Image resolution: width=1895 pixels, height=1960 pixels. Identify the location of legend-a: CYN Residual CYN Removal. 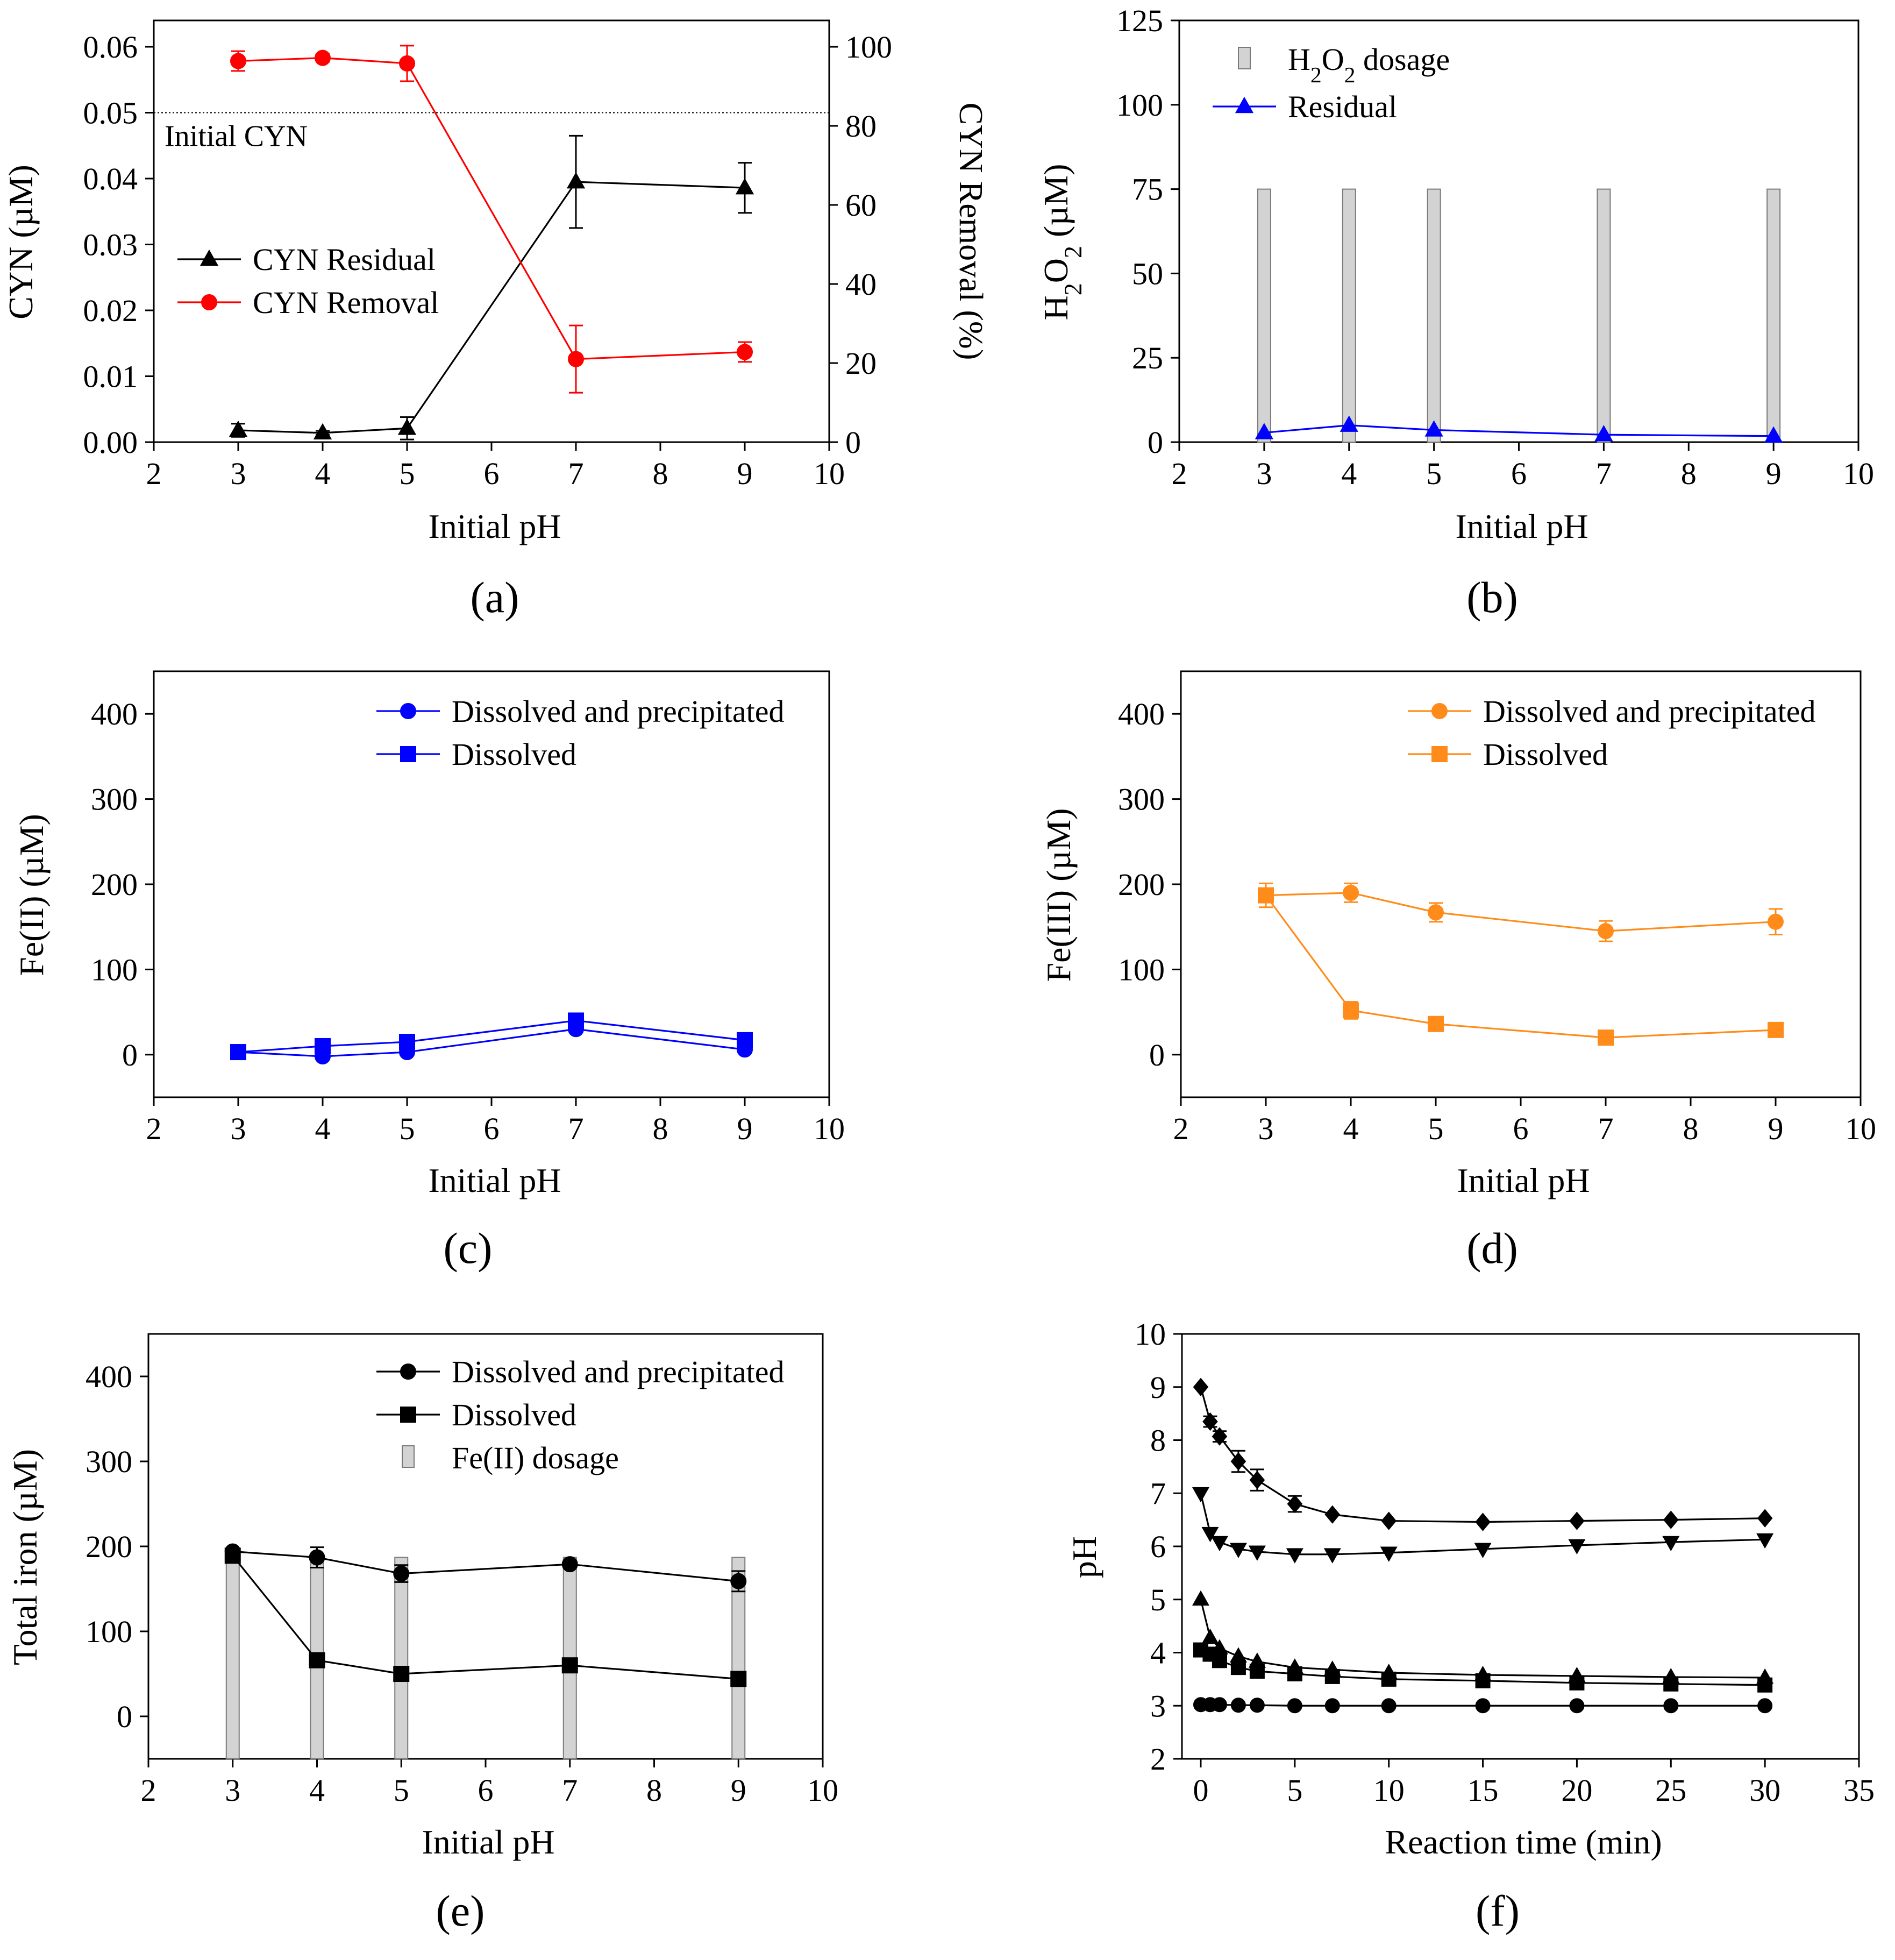
(308, 281).